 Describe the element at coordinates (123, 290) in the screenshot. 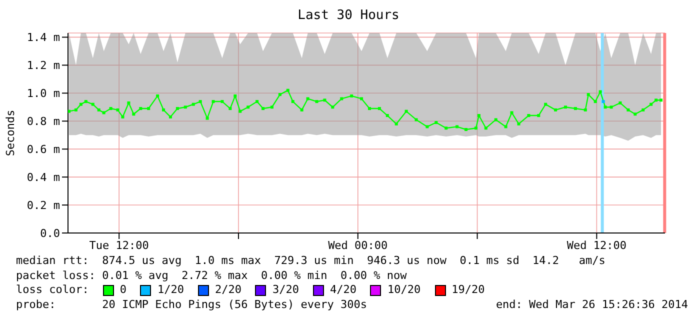

I see `legend-label: 0` at that location.